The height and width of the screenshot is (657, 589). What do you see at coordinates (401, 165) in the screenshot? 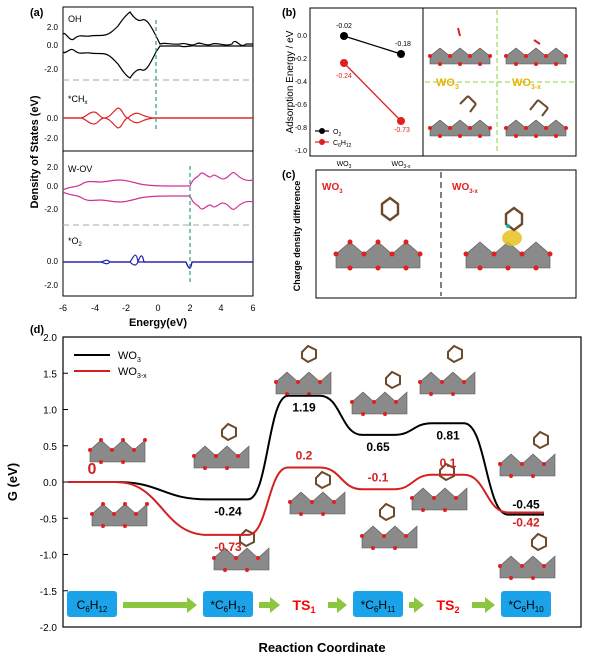
I see `xtick-wo3x: WO3-x` at bounding box center [401, 165].